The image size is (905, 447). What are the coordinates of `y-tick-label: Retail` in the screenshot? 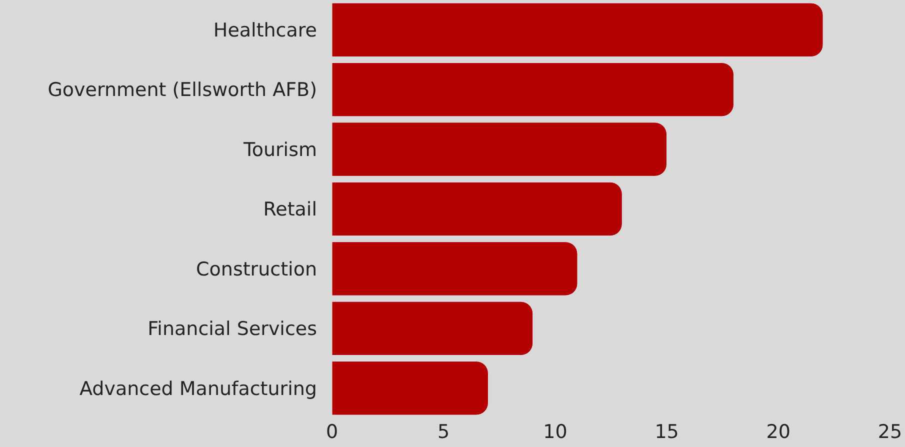 It's located at (290, 209).